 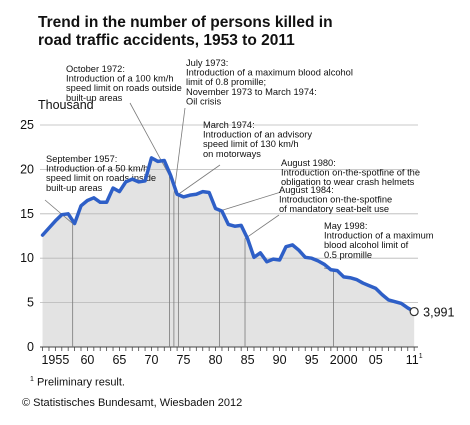 What do you see at coordinates (30, 347) in the screenshot?
I see `y-tick-label: 0` at bounding box center [30, 347].